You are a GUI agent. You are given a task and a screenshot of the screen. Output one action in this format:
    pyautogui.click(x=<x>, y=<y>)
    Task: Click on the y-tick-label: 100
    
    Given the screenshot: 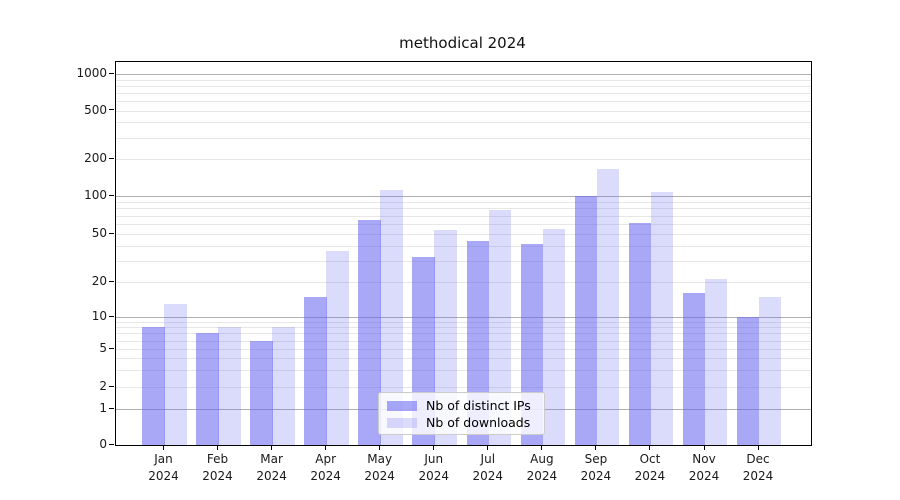 What is the action you would take?
    pyautogui.click(x=95, y=195)
    